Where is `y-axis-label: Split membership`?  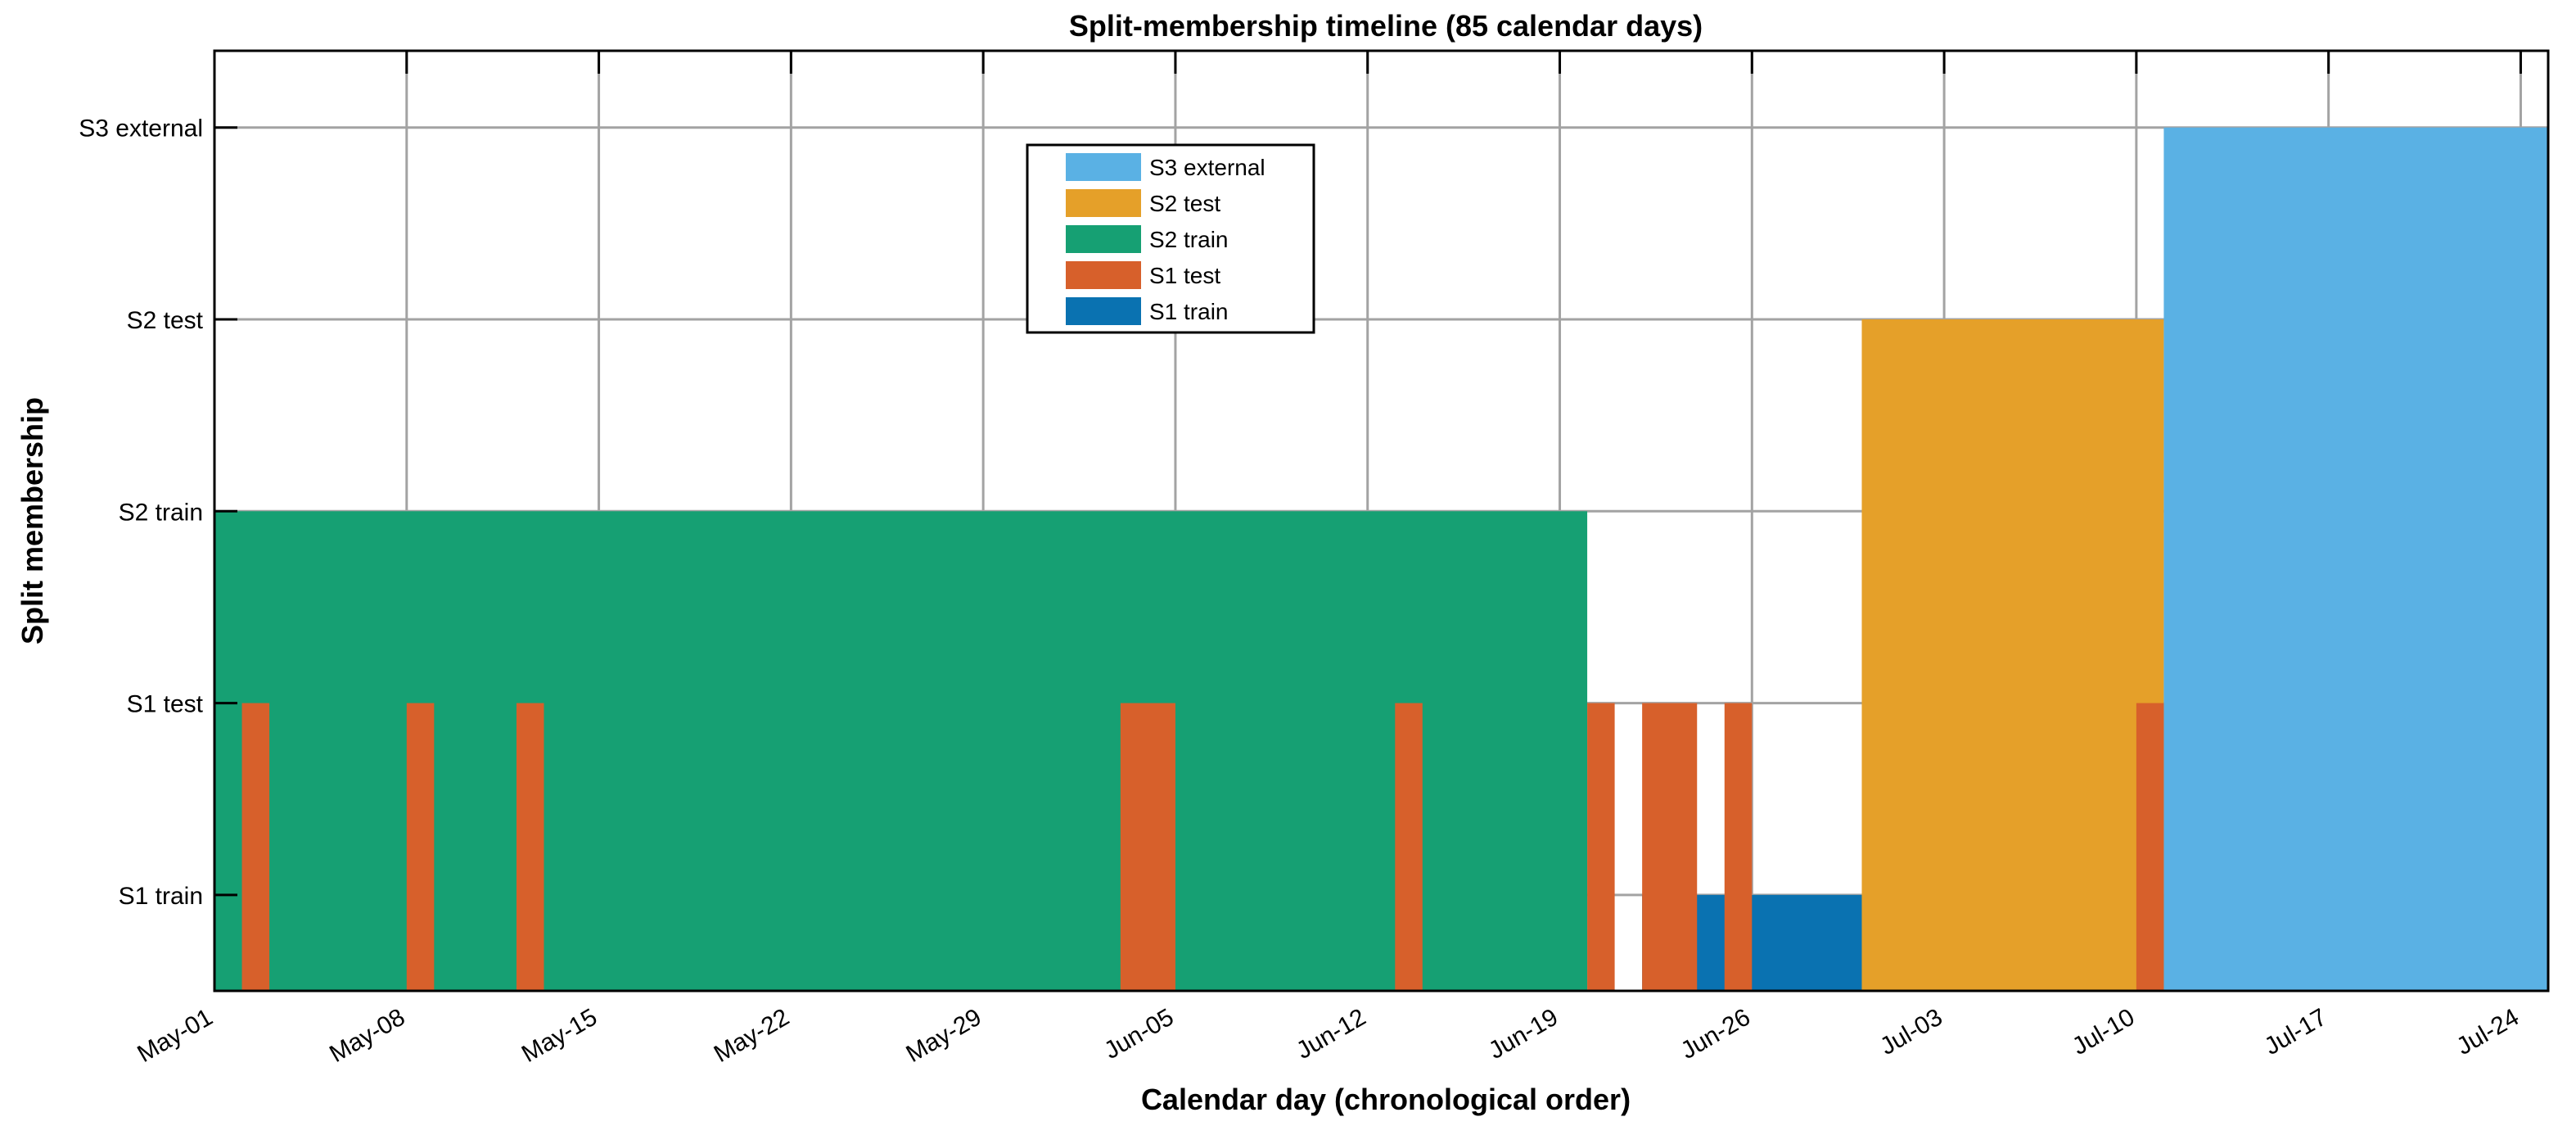 y-axis-label: Split membership is located at coordinates (32, 521).